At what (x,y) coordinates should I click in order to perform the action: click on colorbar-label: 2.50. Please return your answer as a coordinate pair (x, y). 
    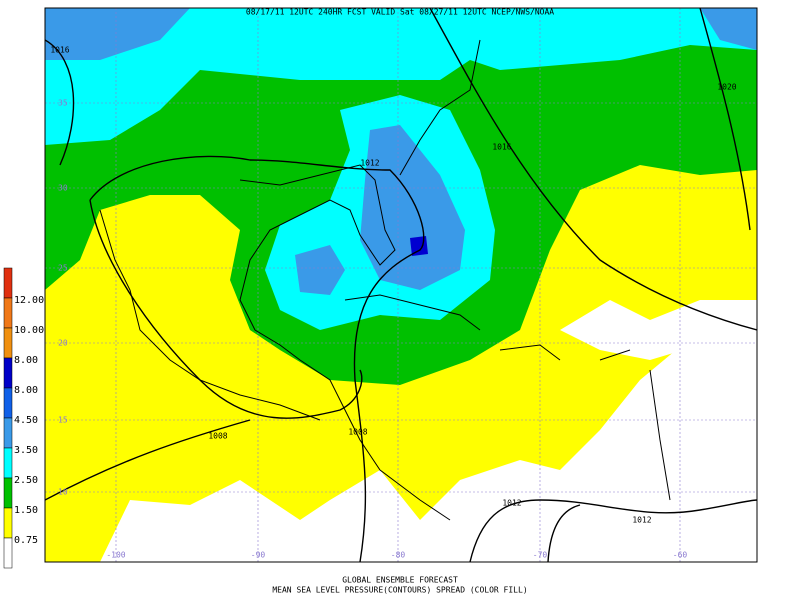
    Looking at the image, I should click on (26, 480).